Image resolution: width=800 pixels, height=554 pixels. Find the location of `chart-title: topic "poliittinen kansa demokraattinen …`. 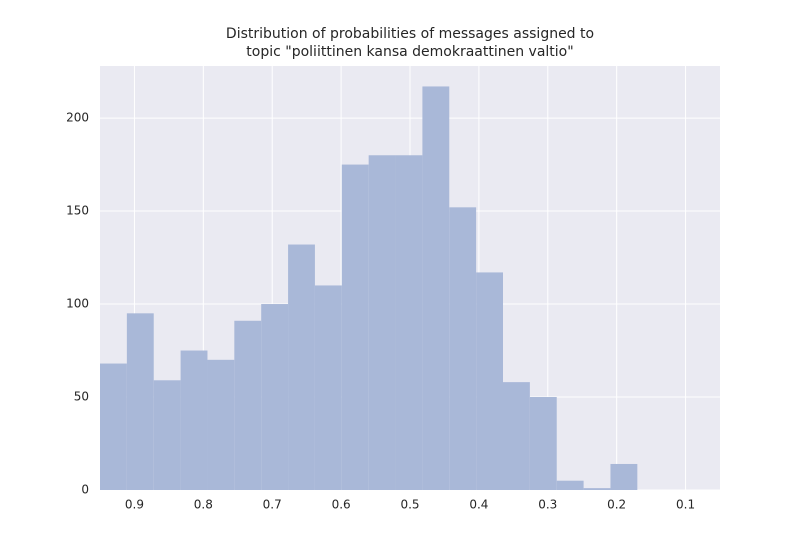

chart-title: topic "poliittinen kansa demokraattinen … is located at coordinates (409, 52).